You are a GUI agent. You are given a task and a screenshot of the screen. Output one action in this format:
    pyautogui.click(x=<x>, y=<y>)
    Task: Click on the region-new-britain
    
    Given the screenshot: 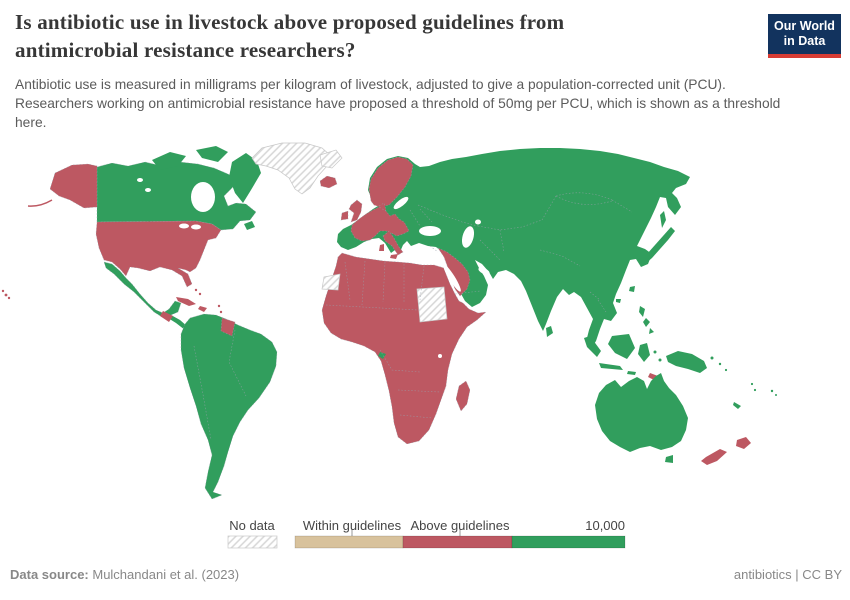 What is the action you would take?
    pyautogui.click(x=712, y=358)
    